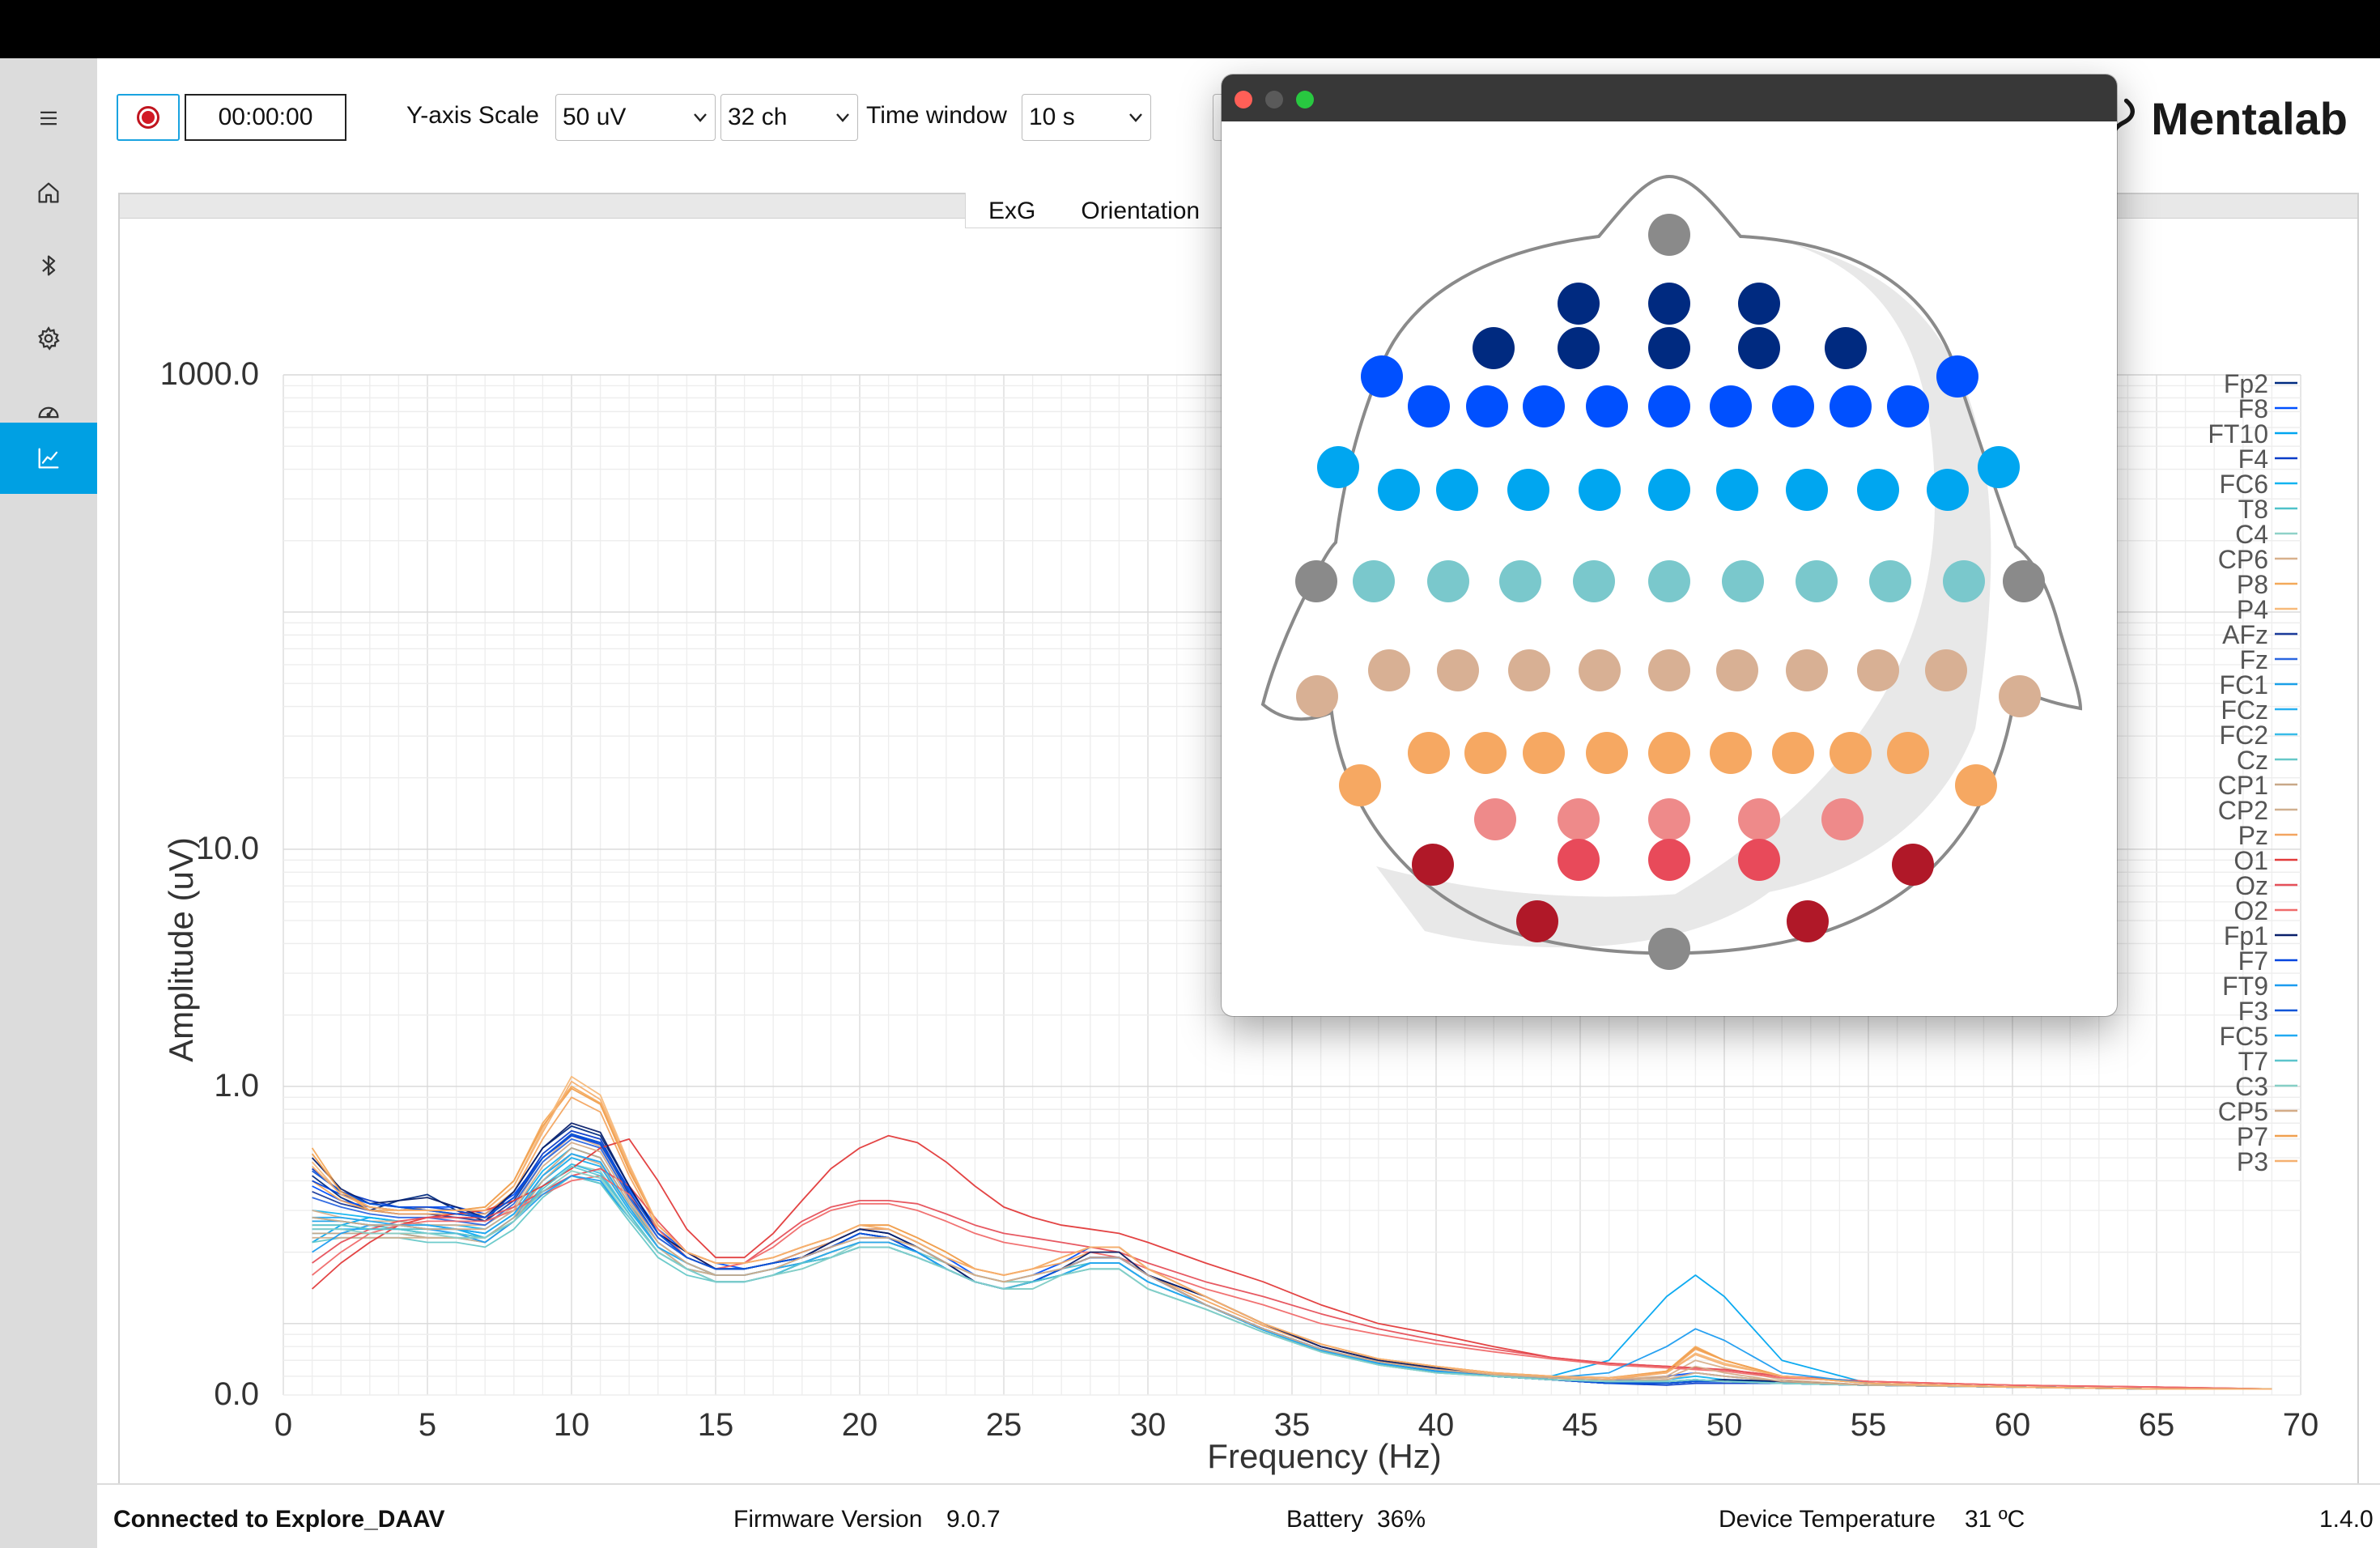  I want to click on x-tick-label: 15, so click(716, 1425).